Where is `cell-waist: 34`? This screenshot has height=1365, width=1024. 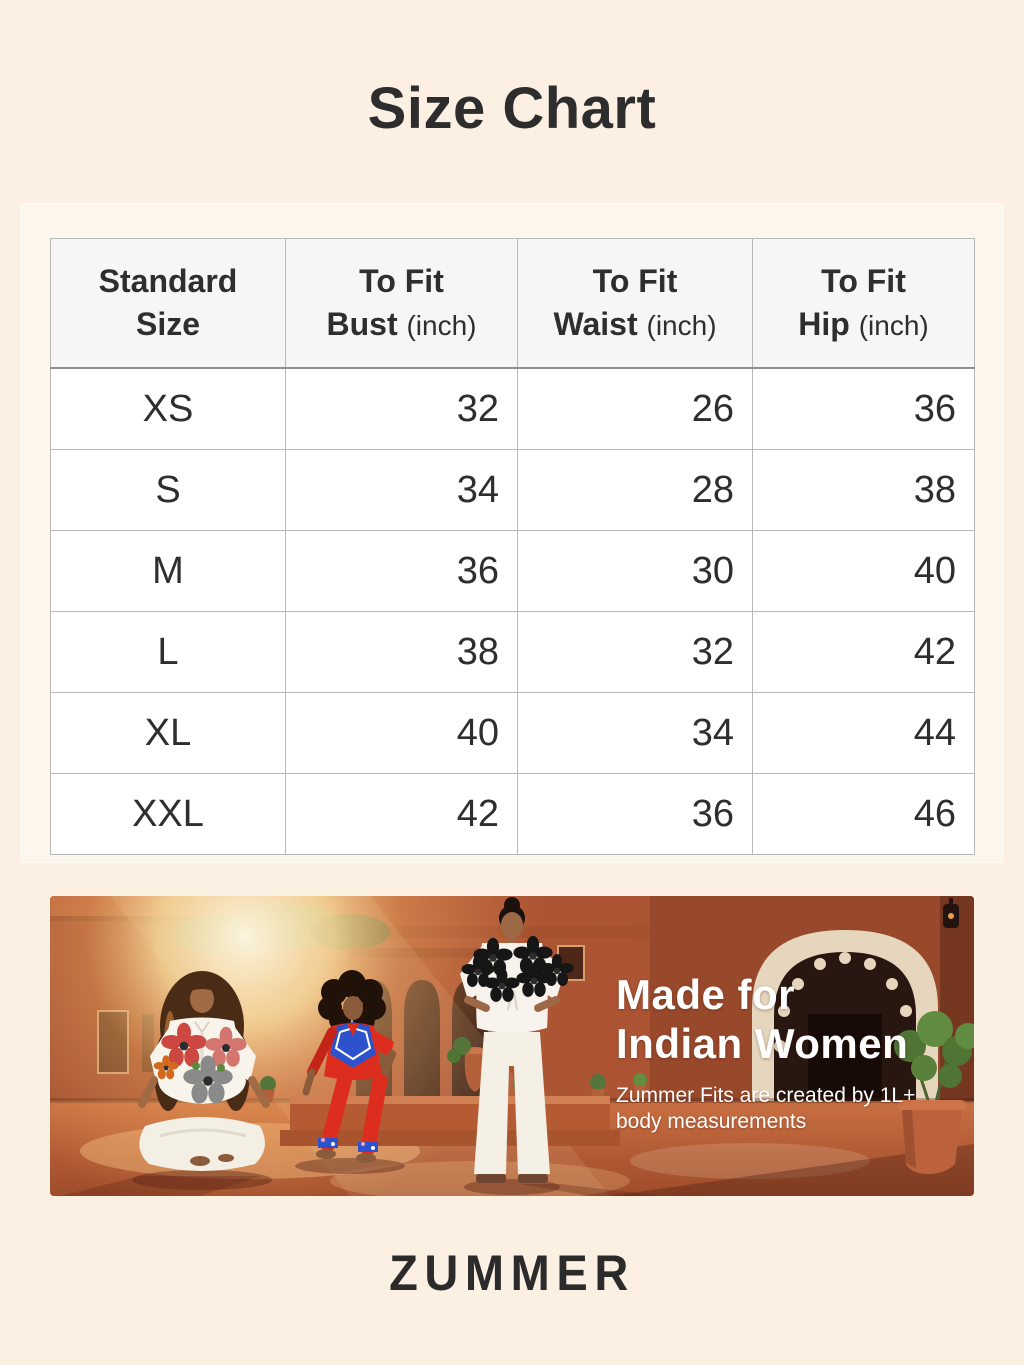
cell-waist: 34 is located at coordinates (635, 733).